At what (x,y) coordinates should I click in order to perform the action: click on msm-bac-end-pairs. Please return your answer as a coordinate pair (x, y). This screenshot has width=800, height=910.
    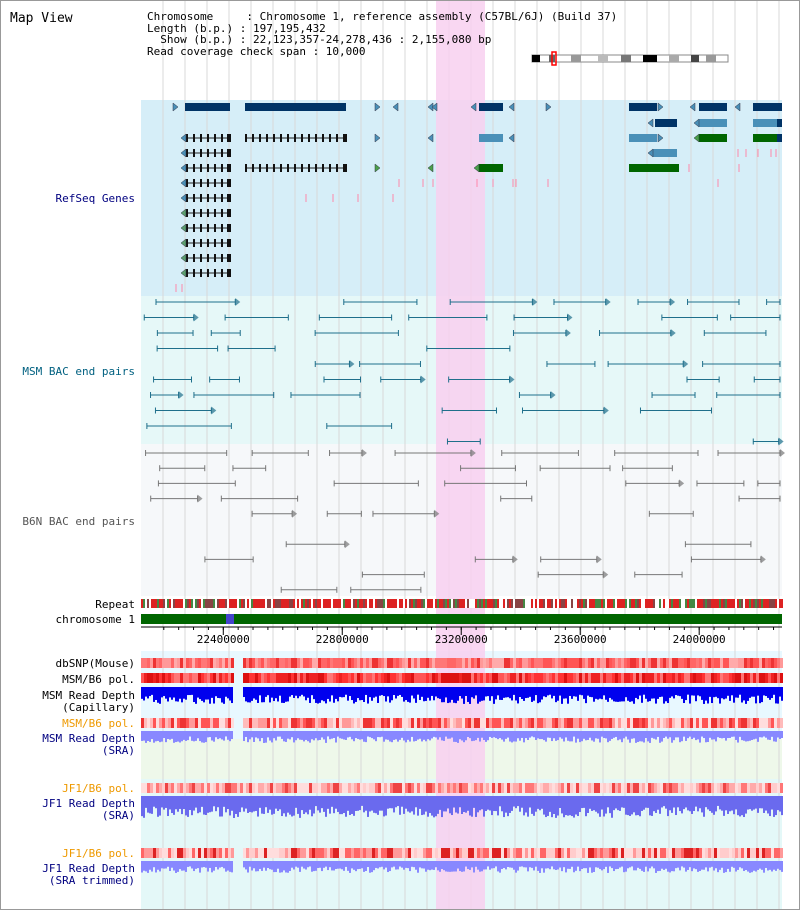
    Looking at the image, I should click on (463, 372).